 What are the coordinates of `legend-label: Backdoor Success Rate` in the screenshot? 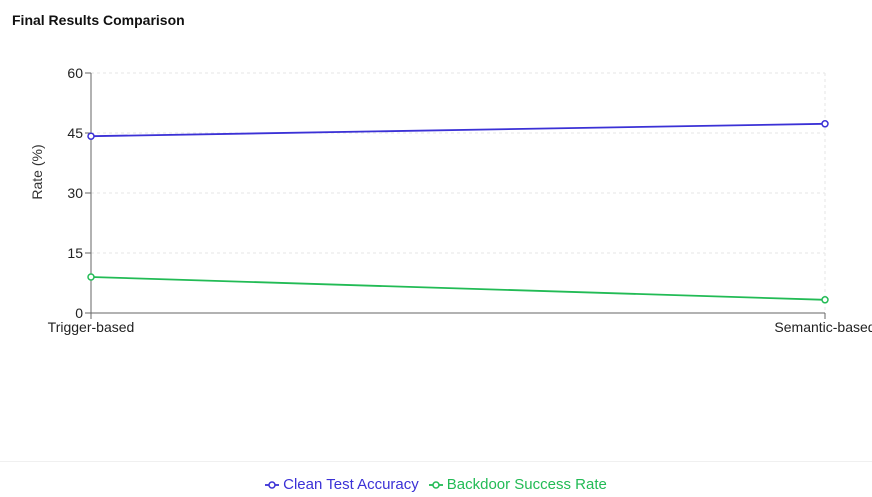 It's located at (526, 484).